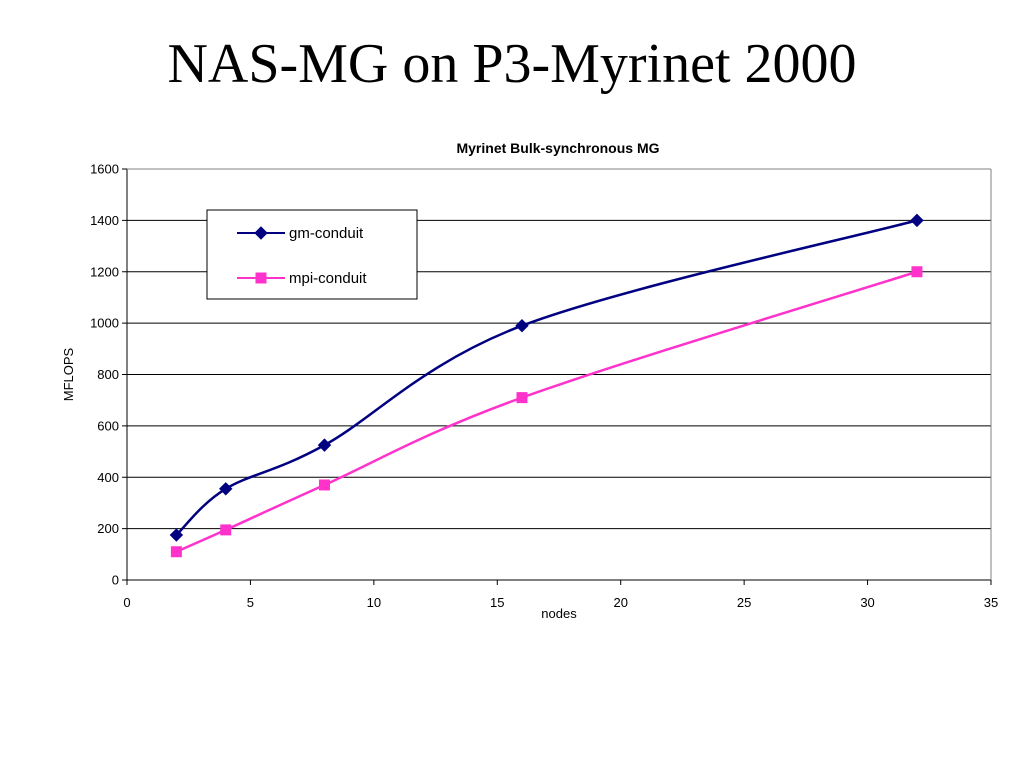 The image size is (1024, 768). I want to click on legend-box, so click(312, 254).